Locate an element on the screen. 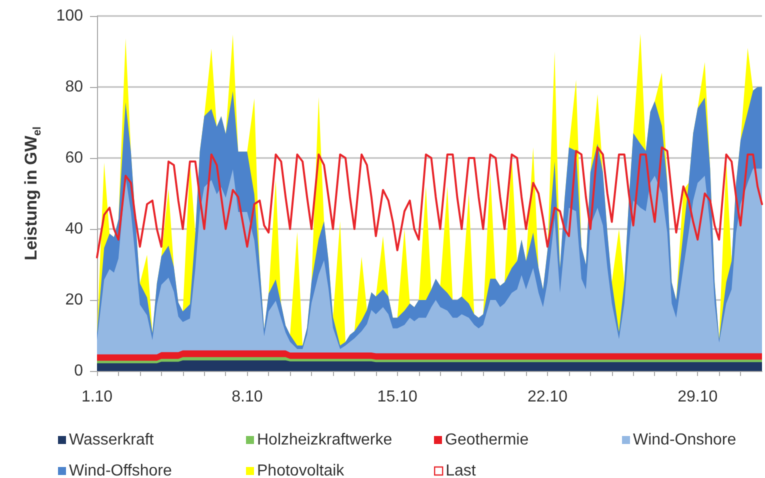 The width and height of the screenshot is (765, 478). legend-label: Wind-Onshore is located at coordinates (684, 440).